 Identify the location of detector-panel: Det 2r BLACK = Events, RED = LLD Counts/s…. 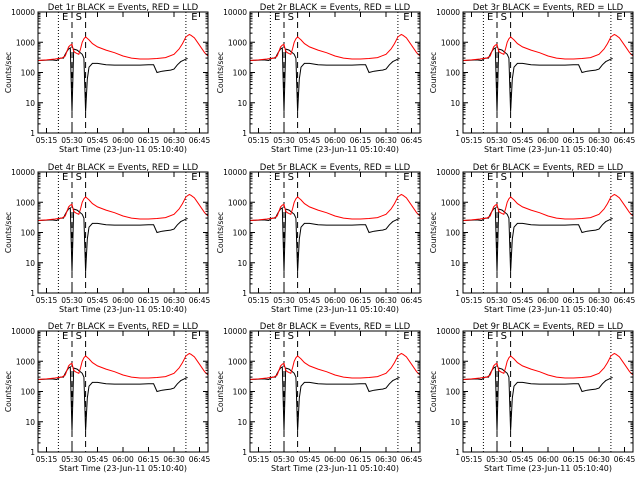
(319, 78).